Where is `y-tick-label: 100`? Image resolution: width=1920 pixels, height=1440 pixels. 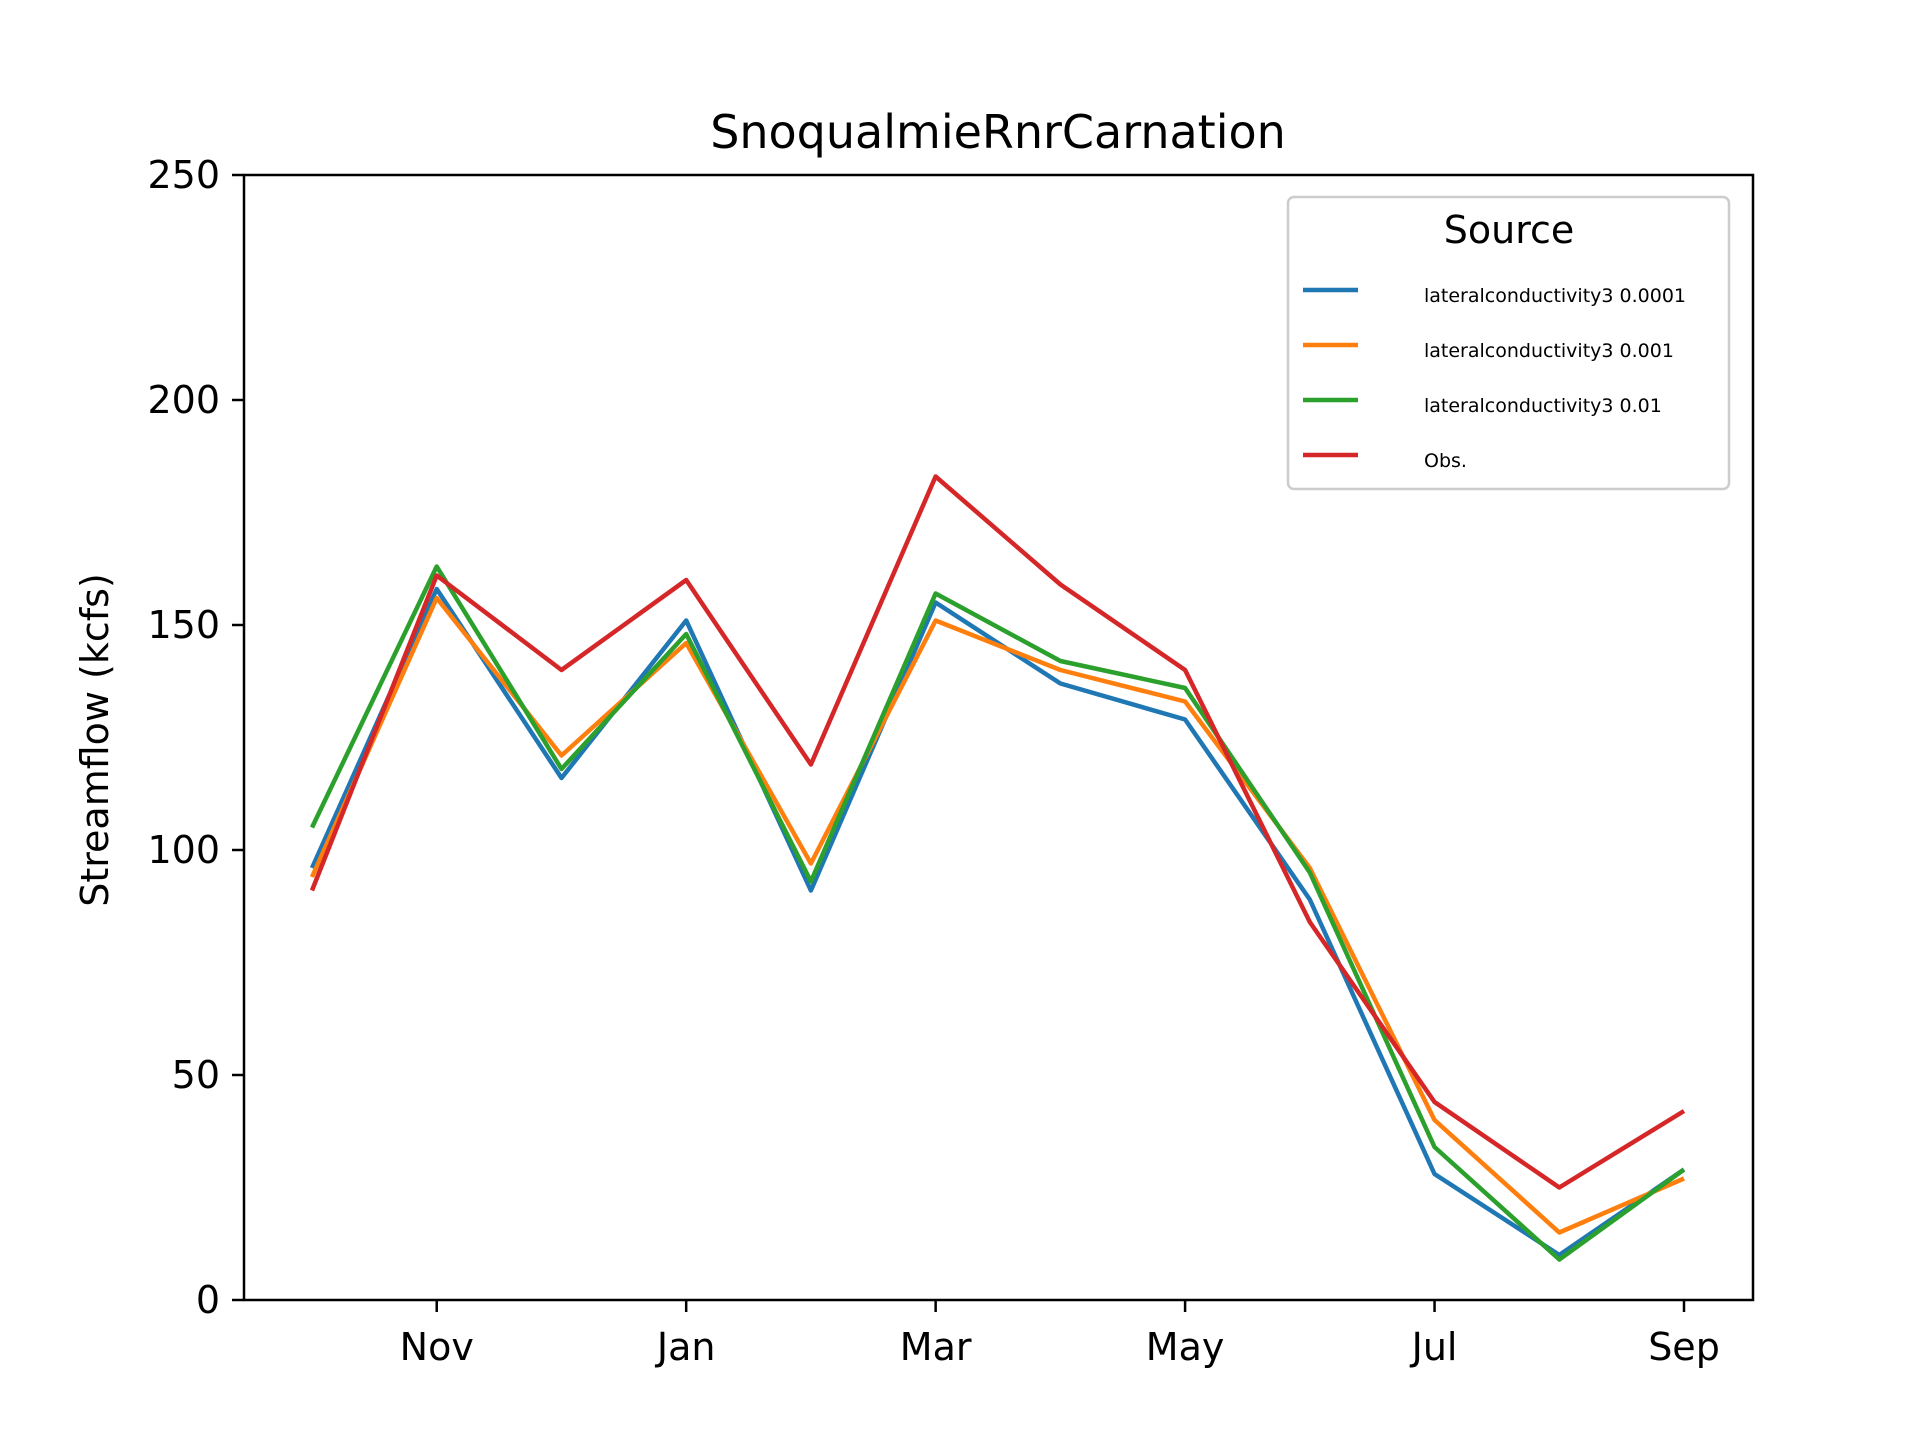
y-tick-label: 100 is located at coordinates (183, 850).